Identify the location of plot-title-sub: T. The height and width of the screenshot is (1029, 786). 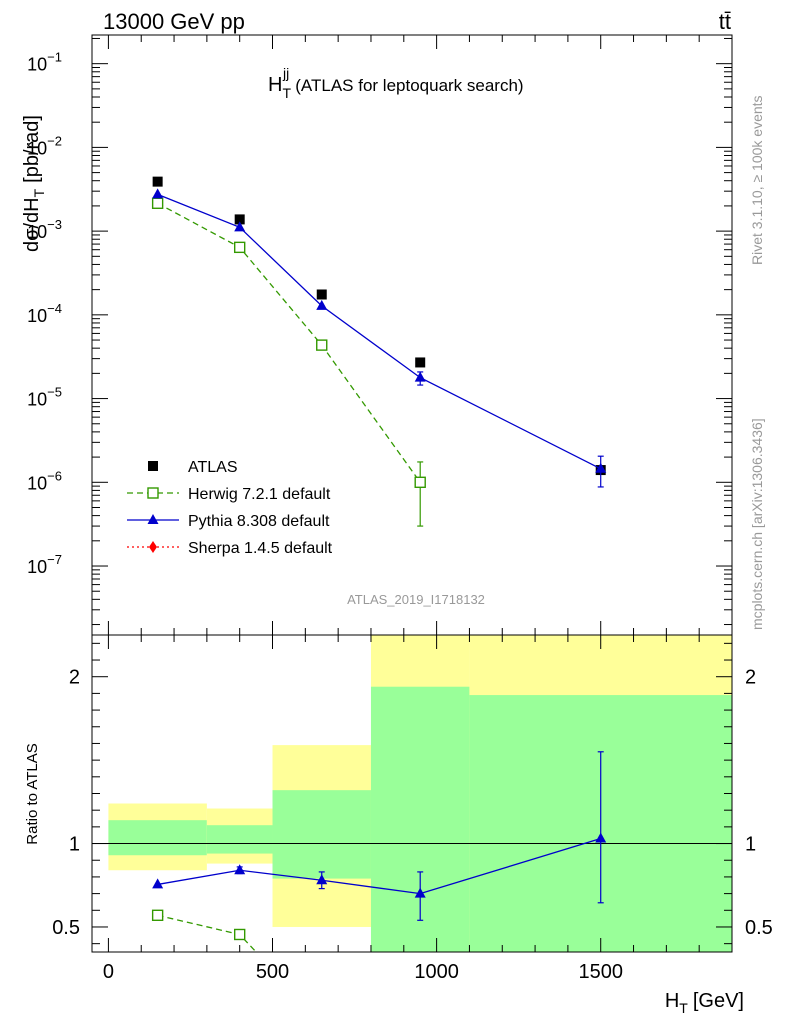
(286, 93).